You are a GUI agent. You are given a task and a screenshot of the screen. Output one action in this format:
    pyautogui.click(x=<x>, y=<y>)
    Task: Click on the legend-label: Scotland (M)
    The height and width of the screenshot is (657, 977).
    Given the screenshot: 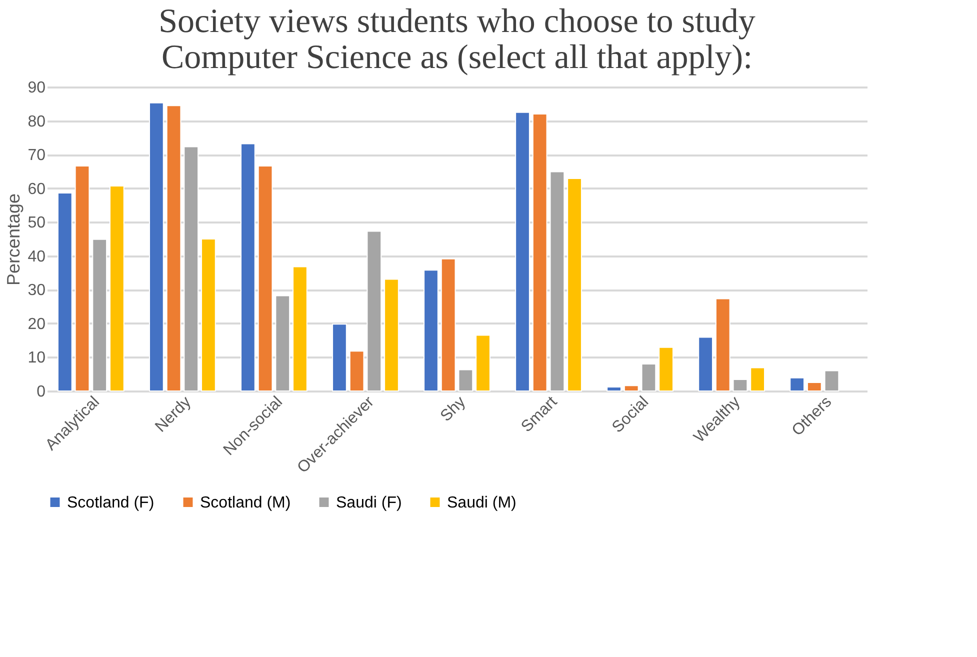 What is the action you would take?
    pyautogui.click(x=245, y=503)
    